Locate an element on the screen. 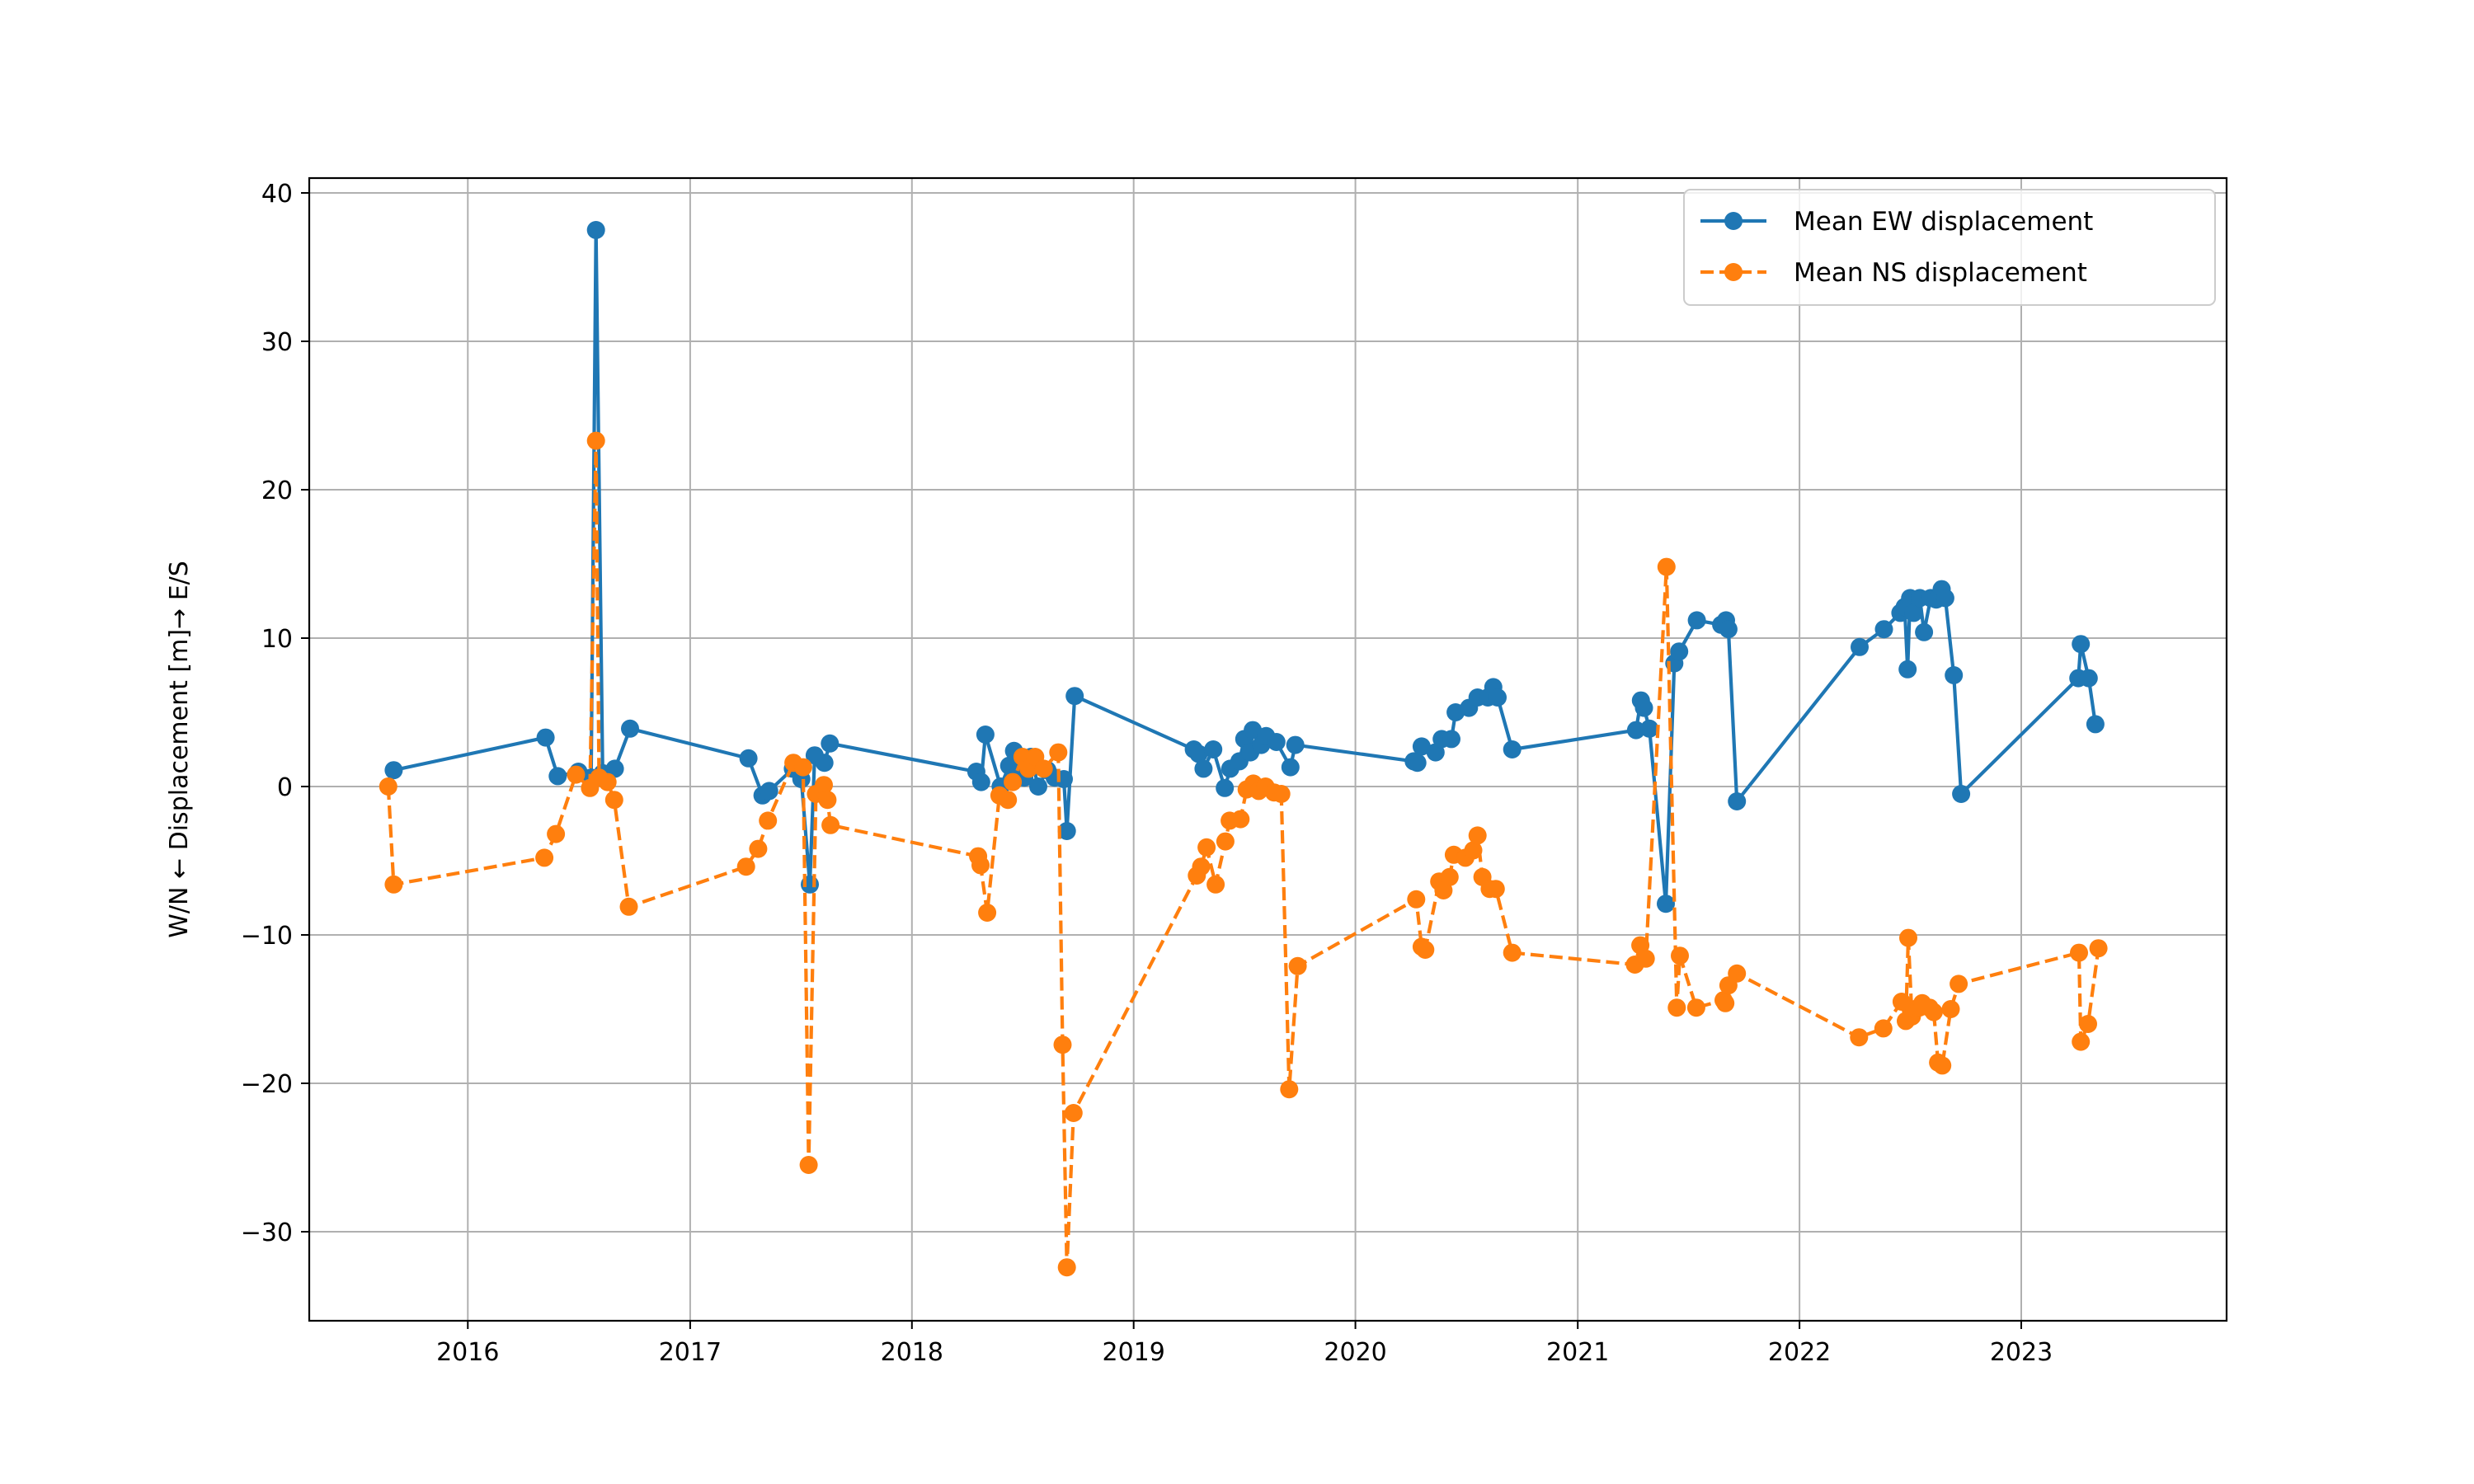  legend-label-ew: Mean EW displacement is located at coordinates (1943, 222).